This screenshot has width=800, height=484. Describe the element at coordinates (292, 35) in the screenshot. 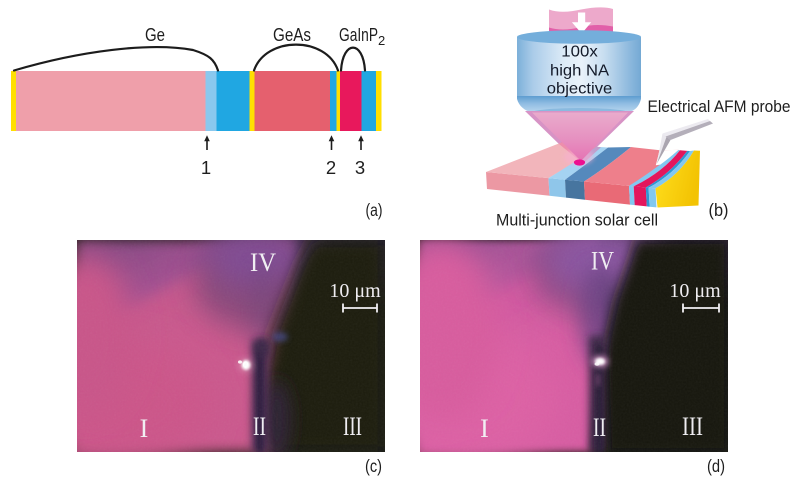

I see `svg-text: GeAs` at that location.